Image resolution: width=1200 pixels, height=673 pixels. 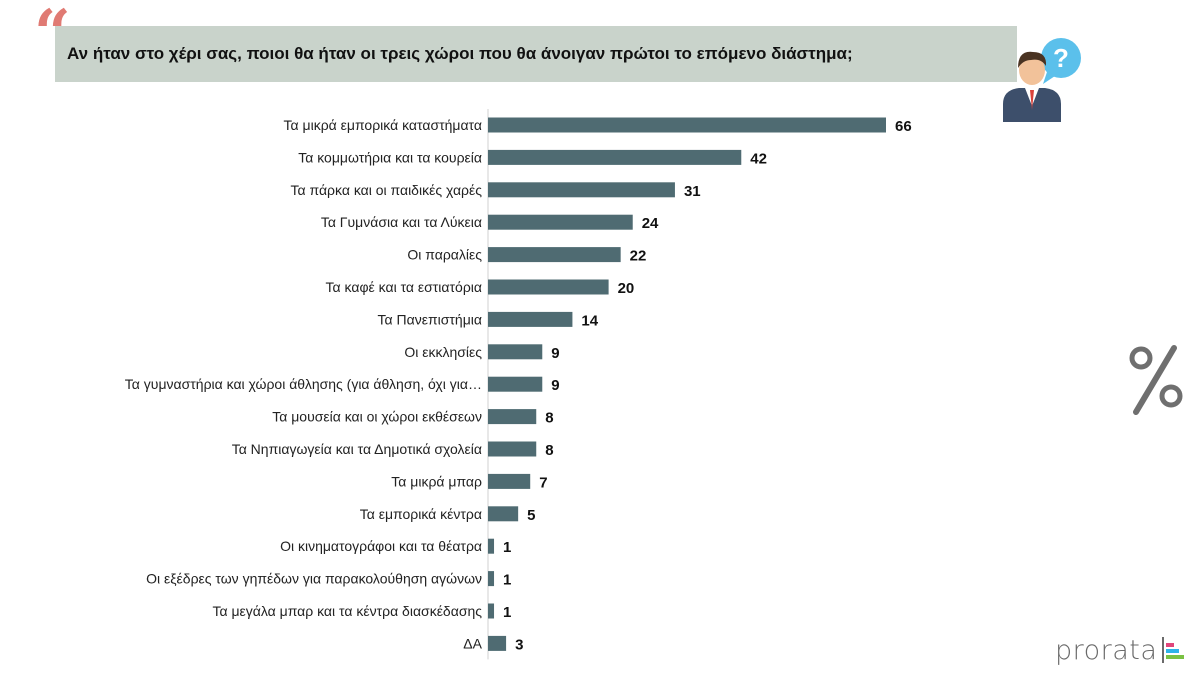 What do you see at coordinates (347, 611) in the screenshot?
I see `category-label: Τα μεγάλα μπαρ και τα κέντρα διασκέδασης` at bounding box center [347, 611].